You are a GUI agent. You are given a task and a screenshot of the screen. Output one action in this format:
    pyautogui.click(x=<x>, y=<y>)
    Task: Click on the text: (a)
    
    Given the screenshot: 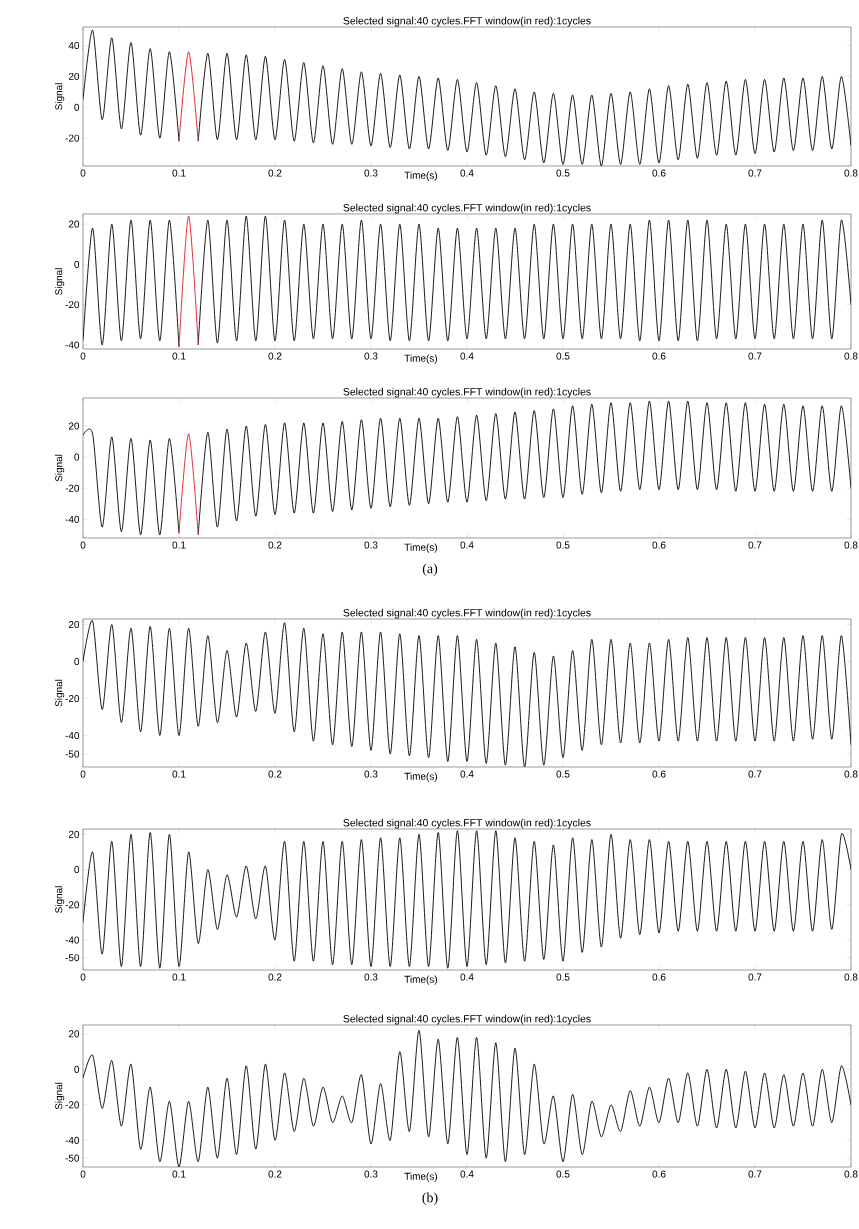 What is the action you would take?
    pyautogui.click(x=430, y=570)
    